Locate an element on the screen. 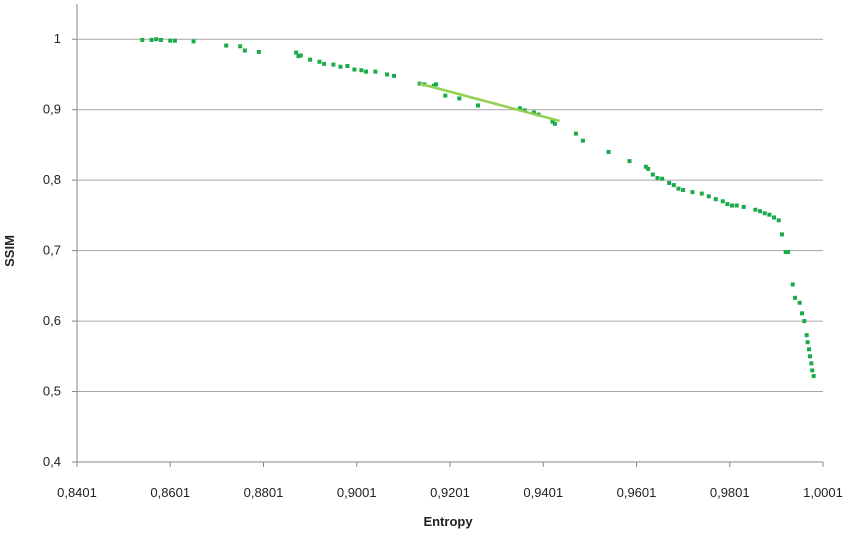 The width and height of the screenshot is (850, 533). x-tick-label: 0,9401 is located at coordinates (543, 492).